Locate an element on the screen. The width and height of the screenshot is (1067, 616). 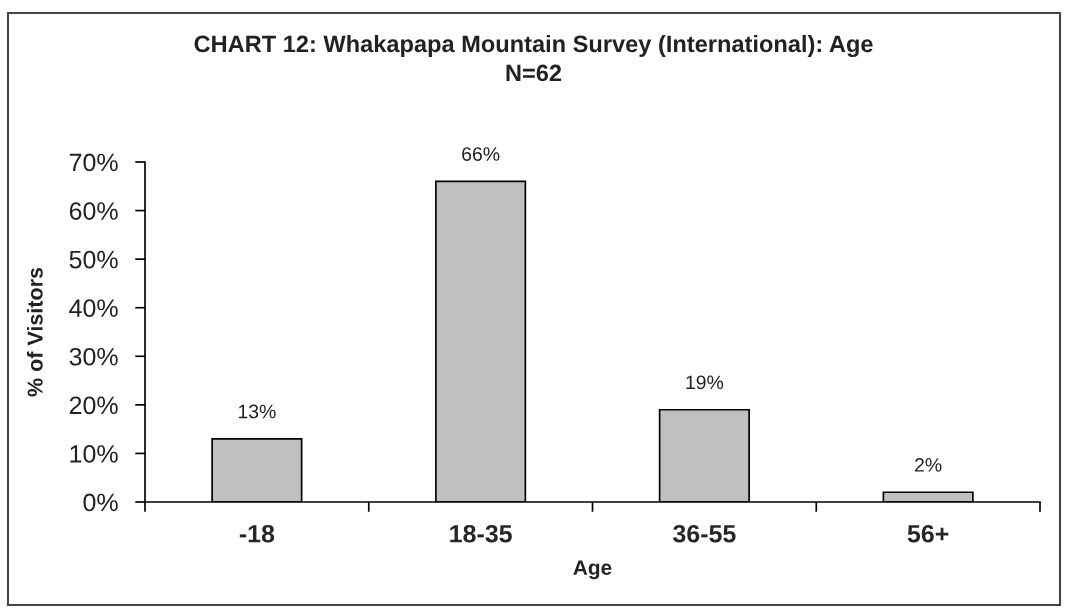
y-tick-label: 20% is located at coordinates (93, 405).